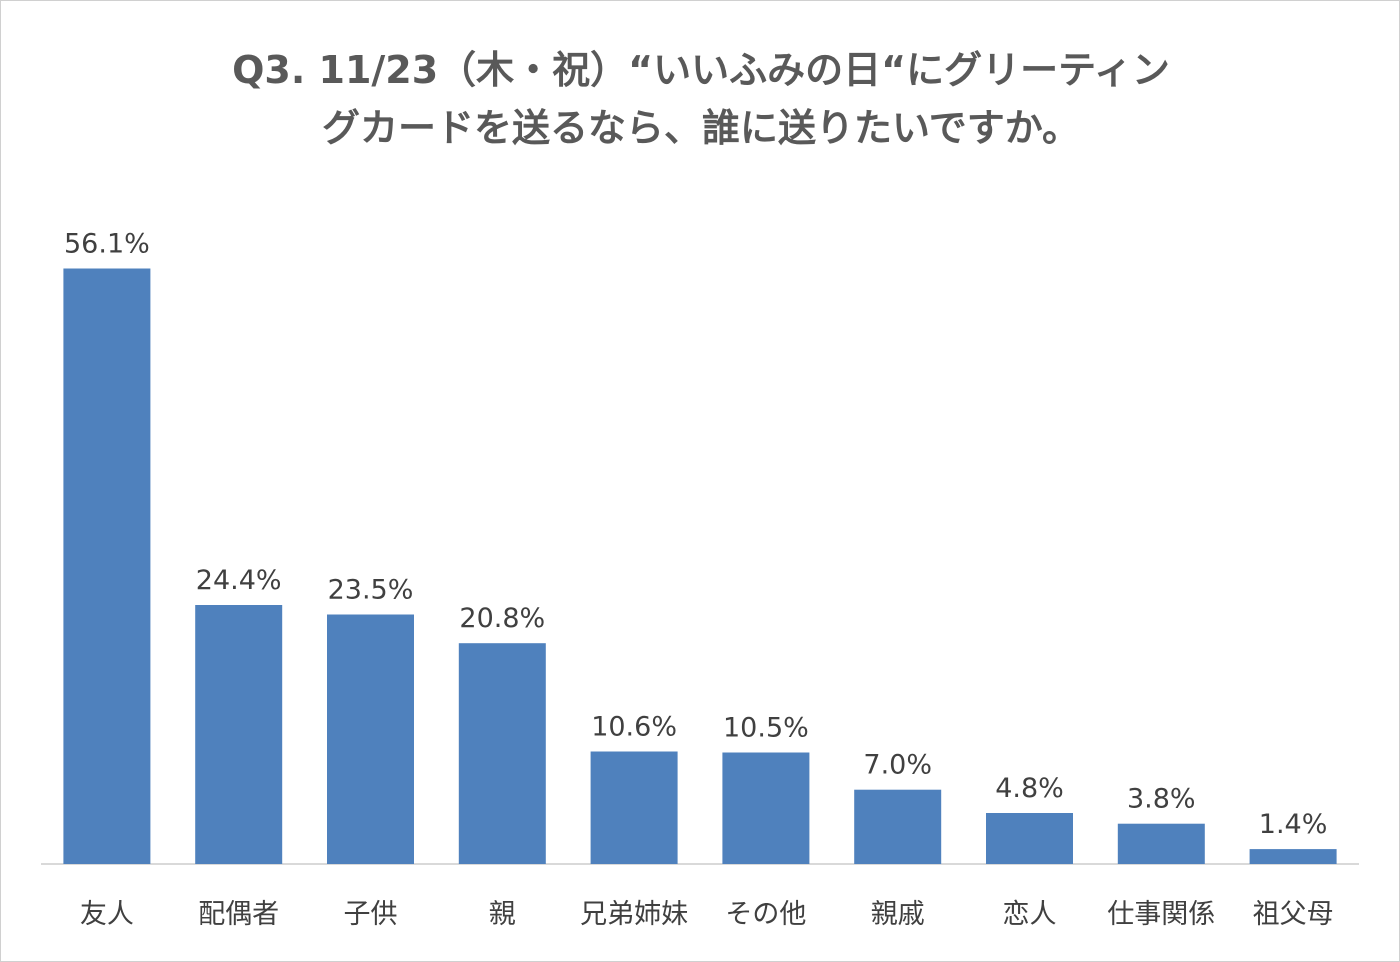 The image size is (1400, 962). Describe the element at coordinates (238, 914) in the screenshot. I see `x-tick-label: 配偶者` at that location.